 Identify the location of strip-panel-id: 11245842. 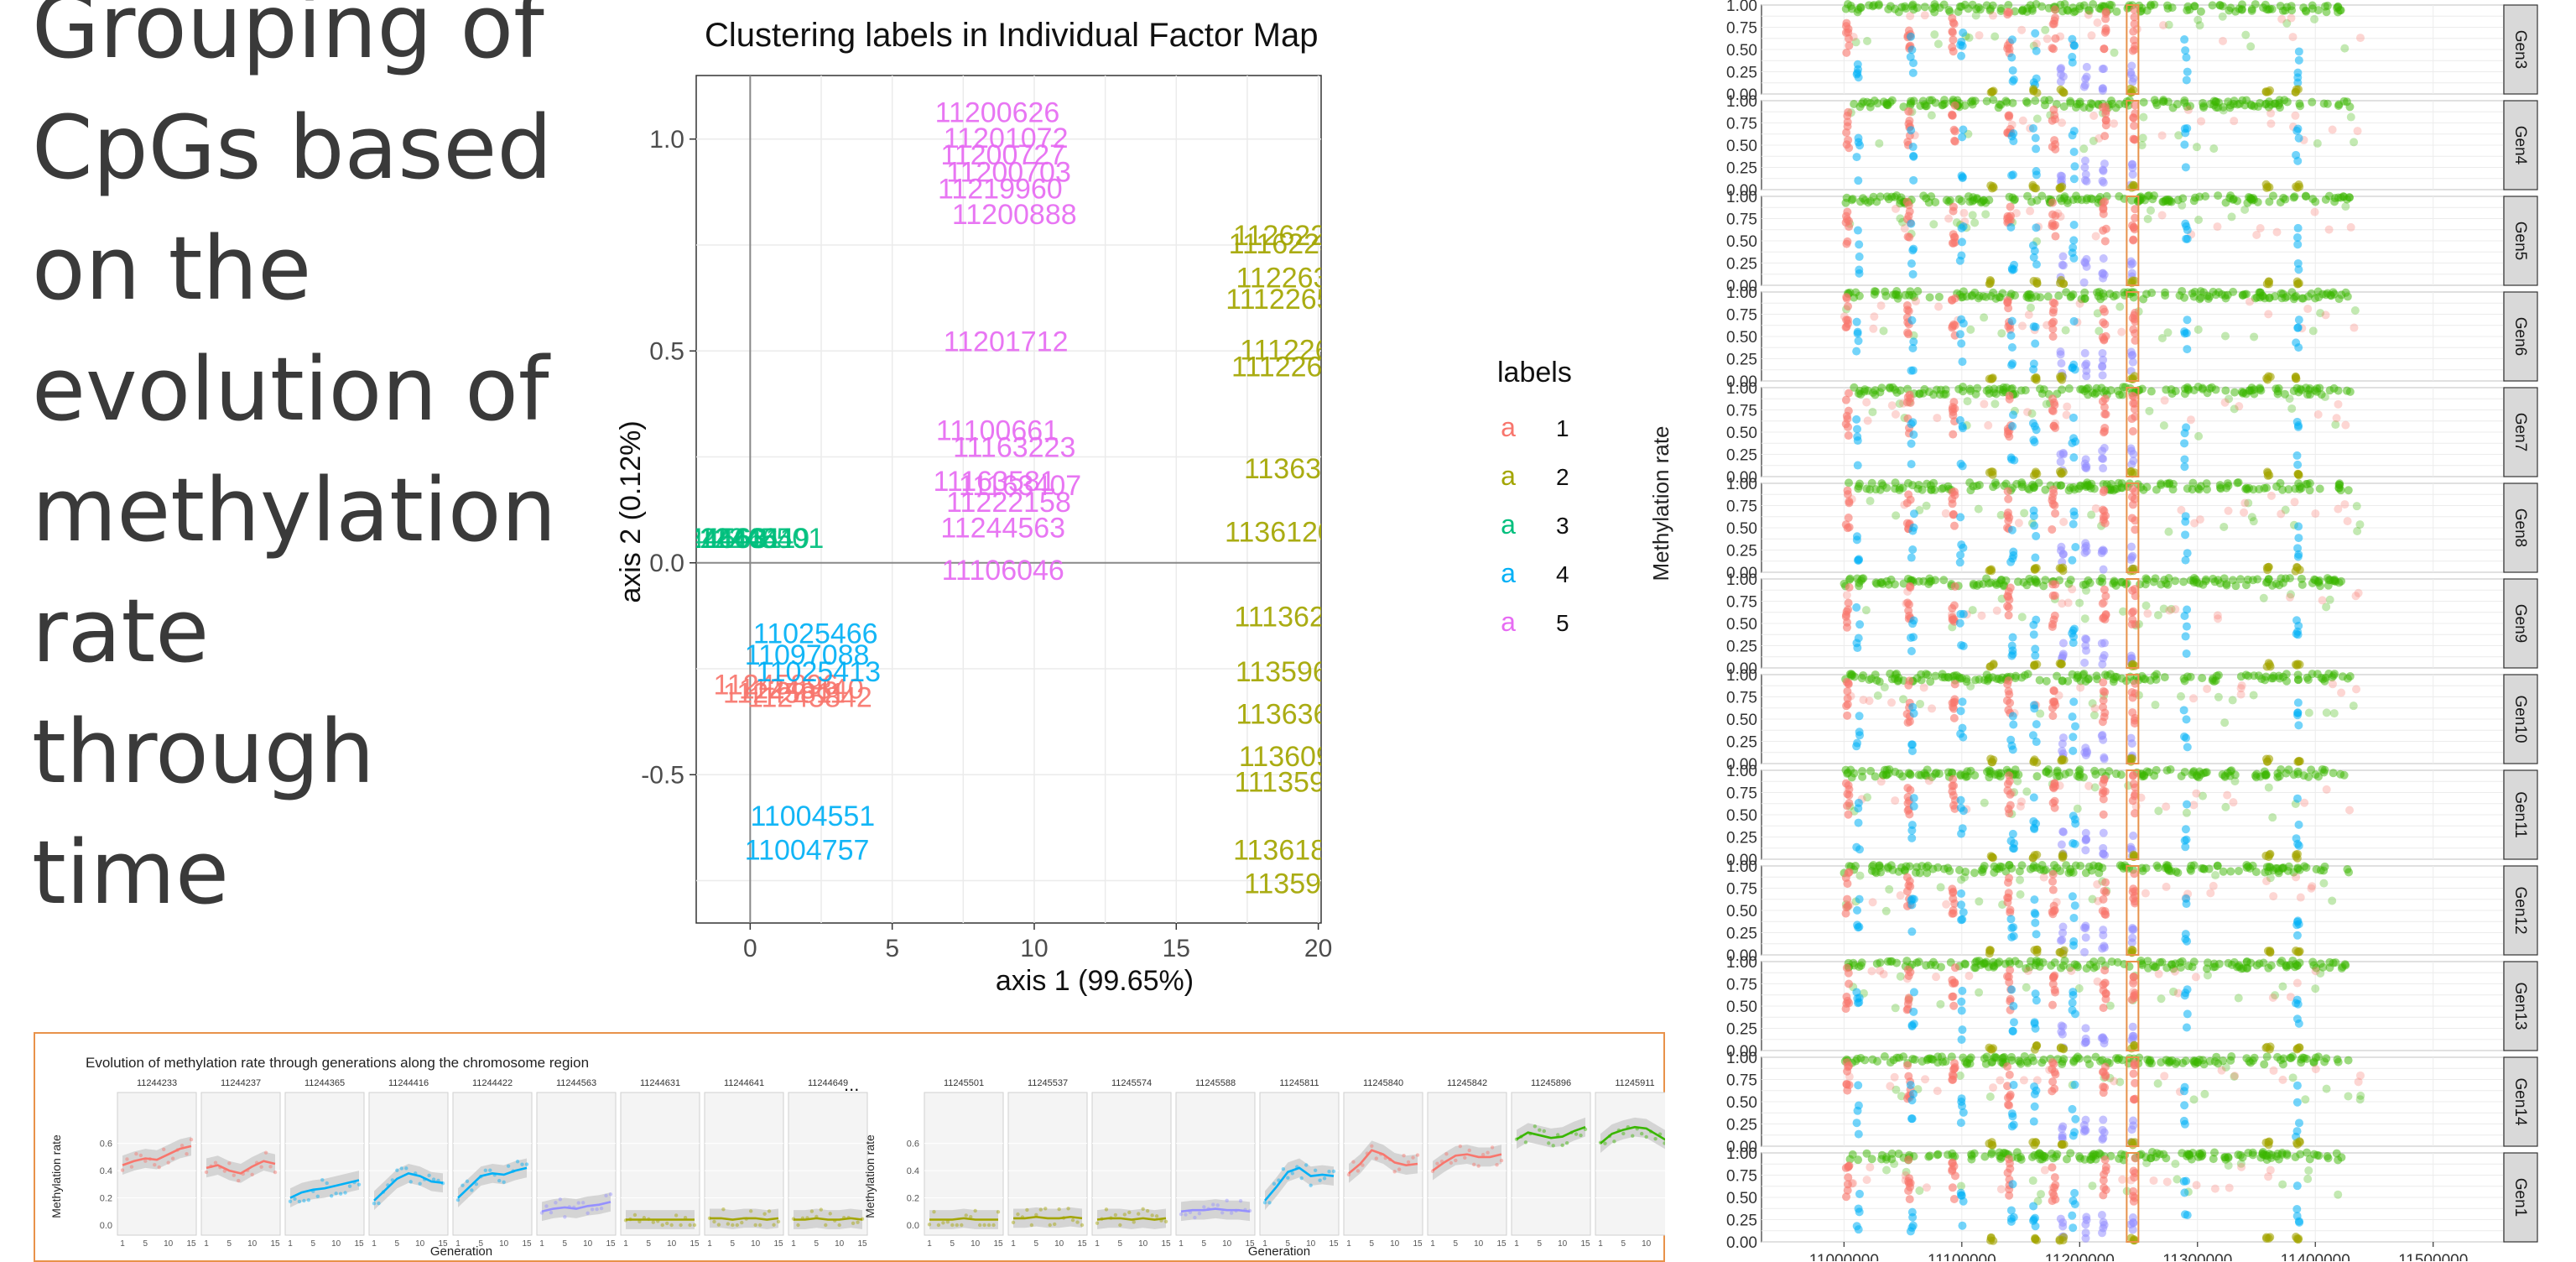
(1467, 1083).